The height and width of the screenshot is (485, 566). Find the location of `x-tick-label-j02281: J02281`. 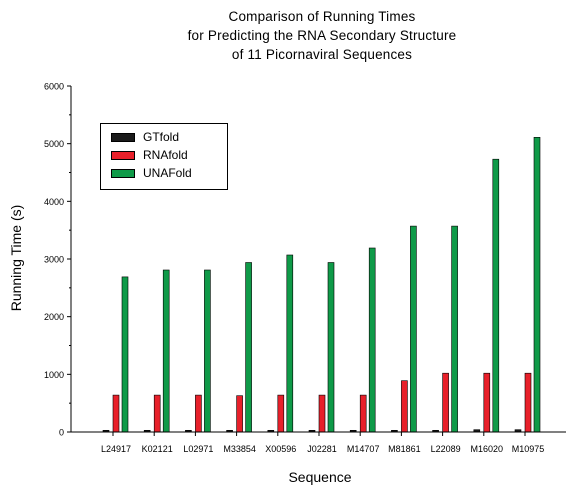

x-tick-label-j02281: J02281 is located at coordinates (322, 449).